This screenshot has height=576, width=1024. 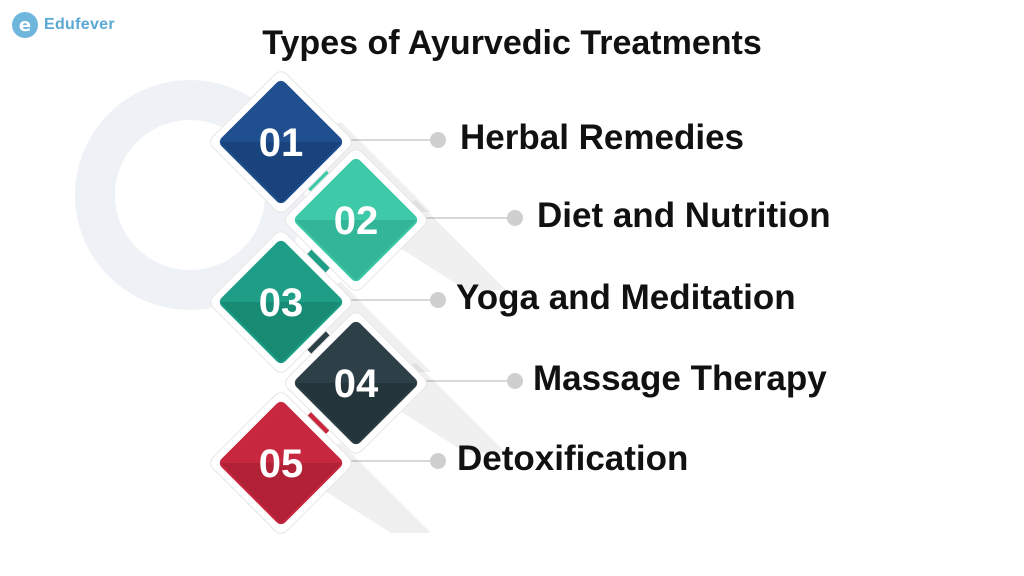 I want to click on step-badge-02: 02, so click(x=395, y=220).